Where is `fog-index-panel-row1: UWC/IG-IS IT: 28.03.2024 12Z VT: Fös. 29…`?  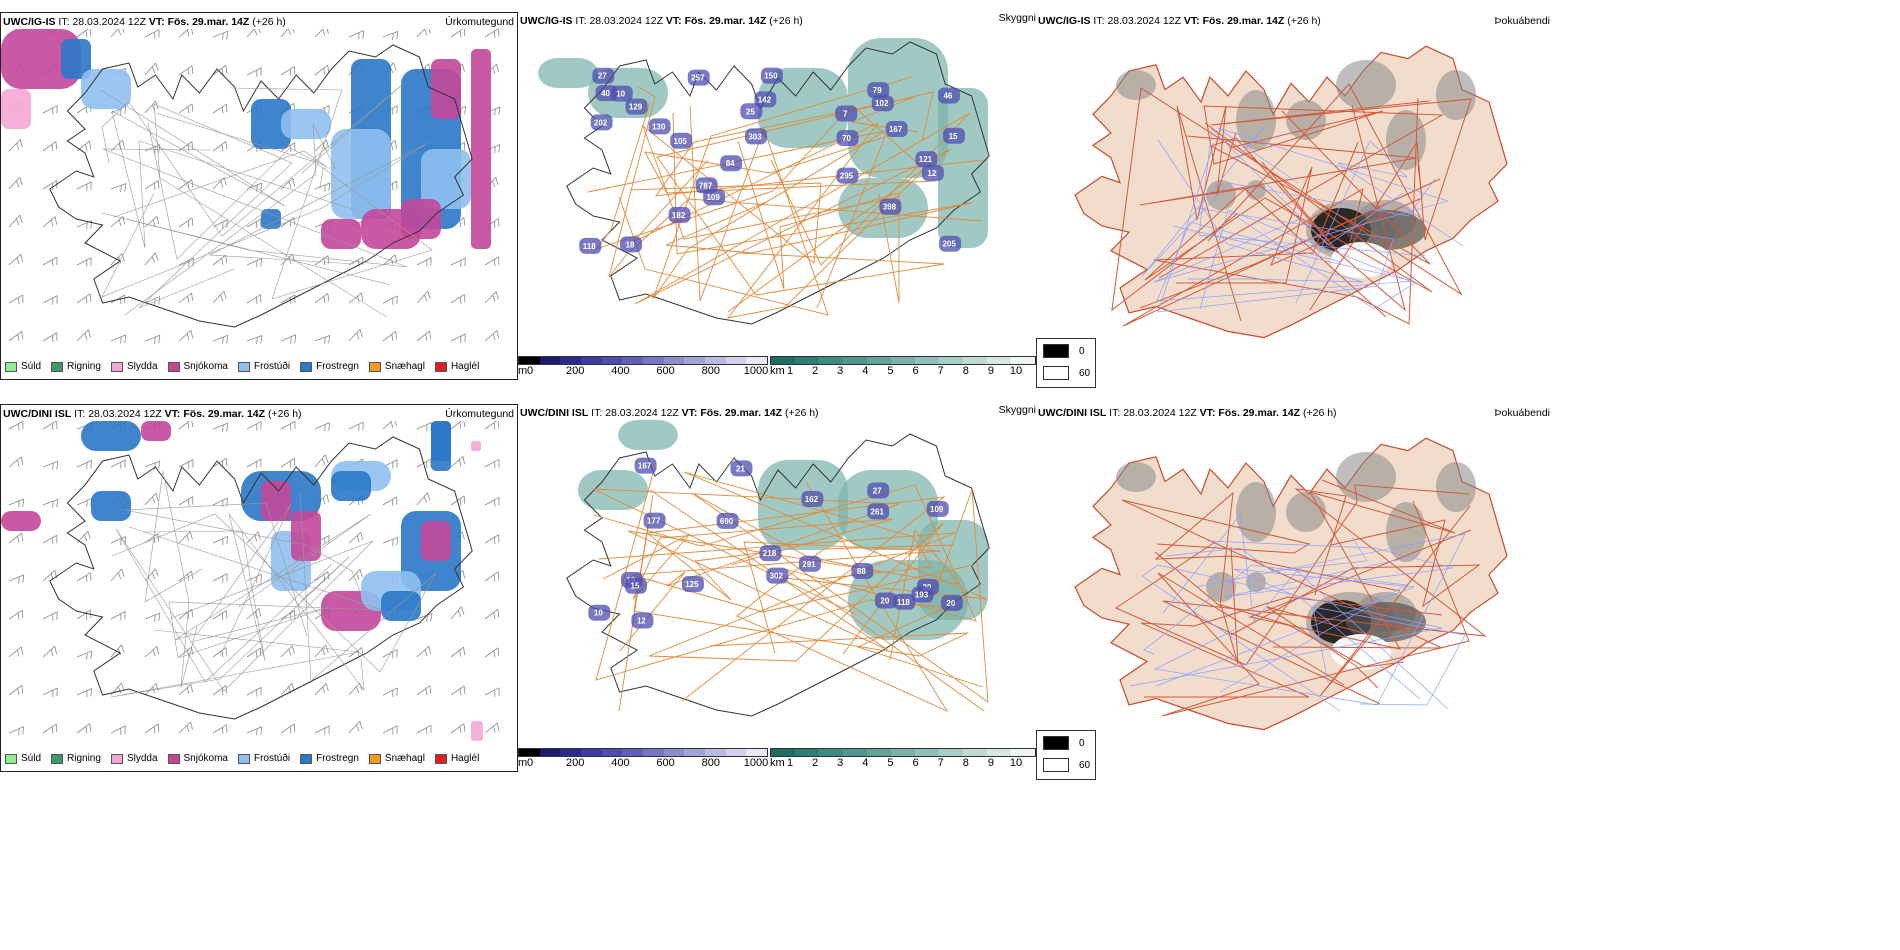 fog-index-panel-row1: UWC/IG-IS IT: 28.03.2024 12Z VT: Fös. 29… is located at coordinates (1293, 196).